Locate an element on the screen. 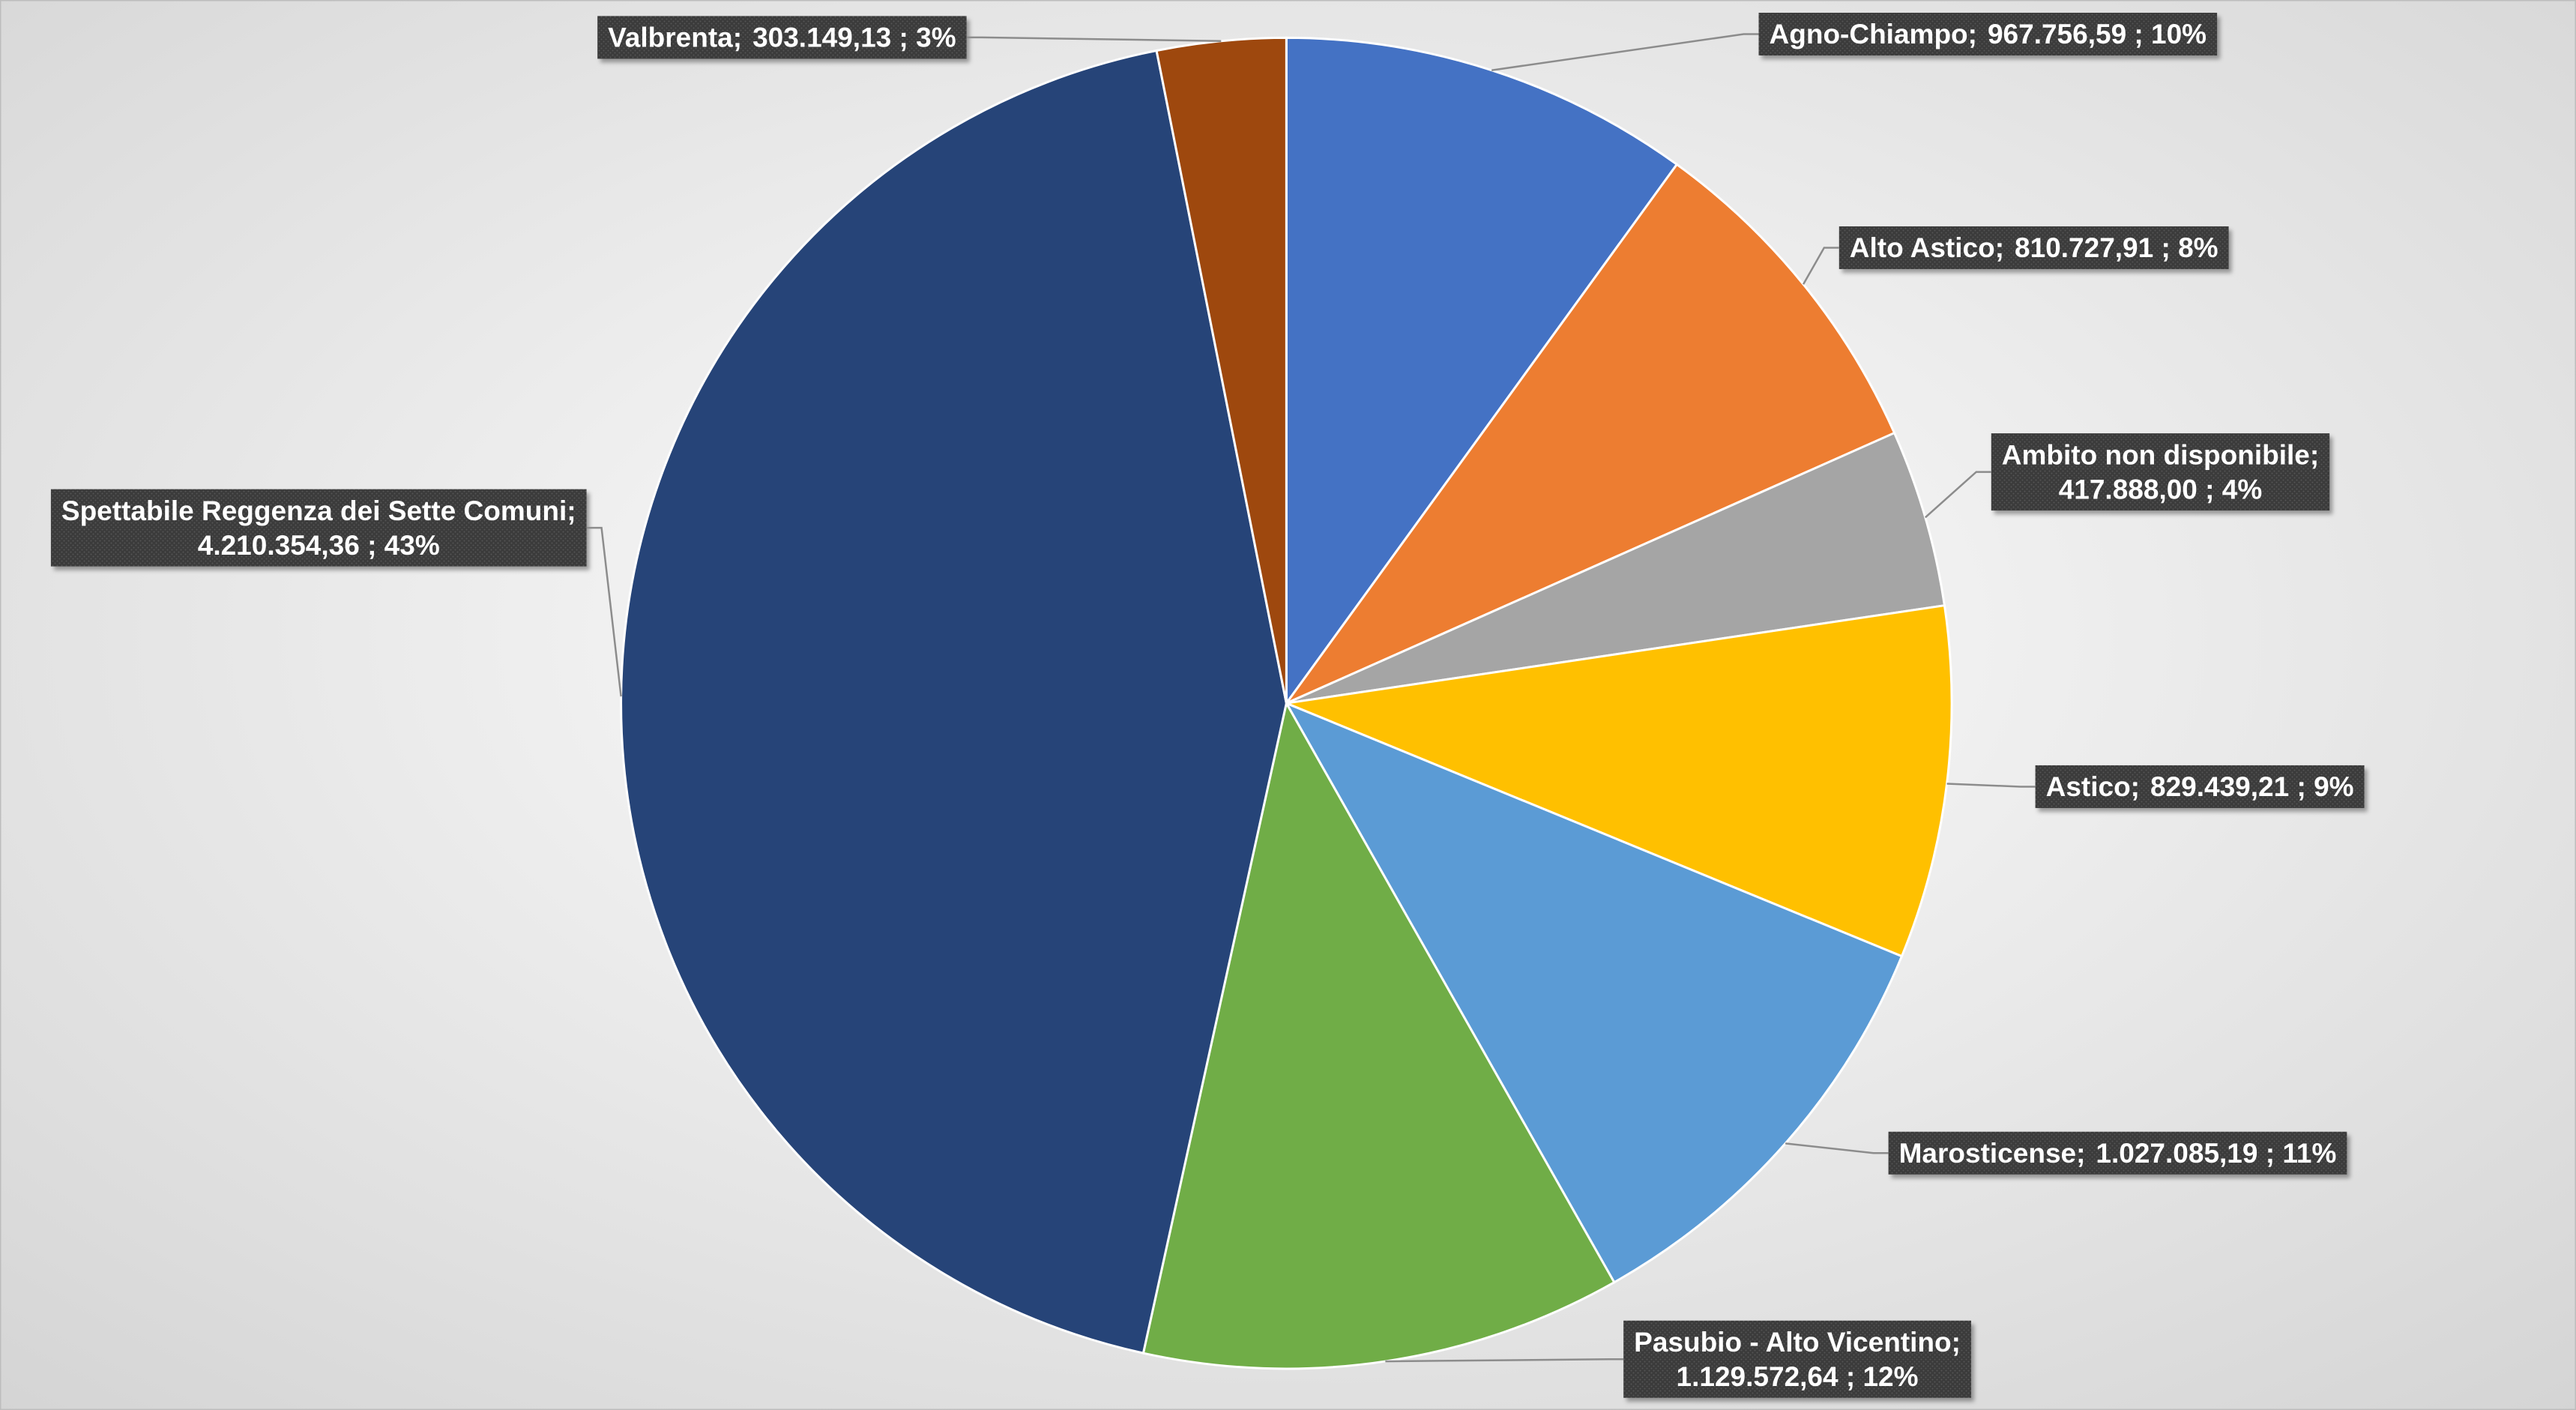  data-label-text: Marosticense; 1.027.085,19 ; 11% is located at coordinates (2118, 1153).